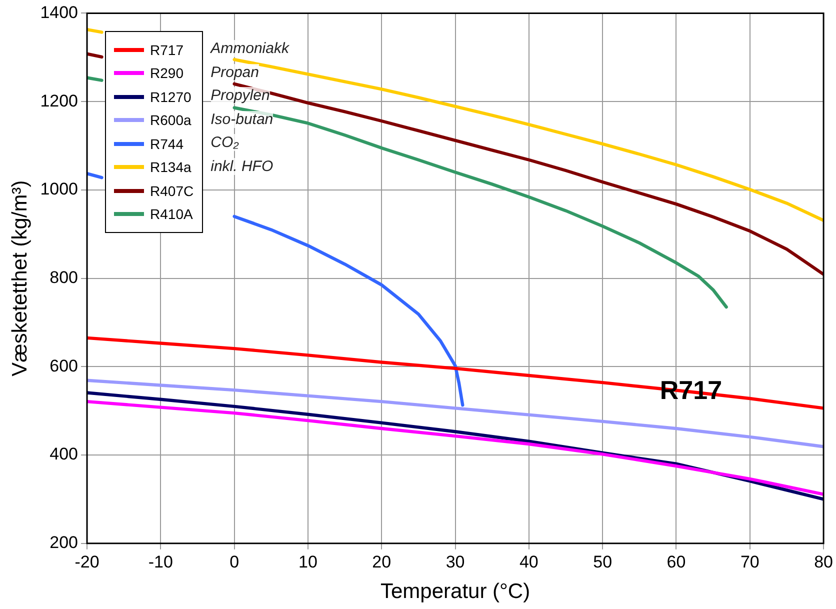 The image size is (836, 609). I want to click on legend-label: R717, so click(167, 50).